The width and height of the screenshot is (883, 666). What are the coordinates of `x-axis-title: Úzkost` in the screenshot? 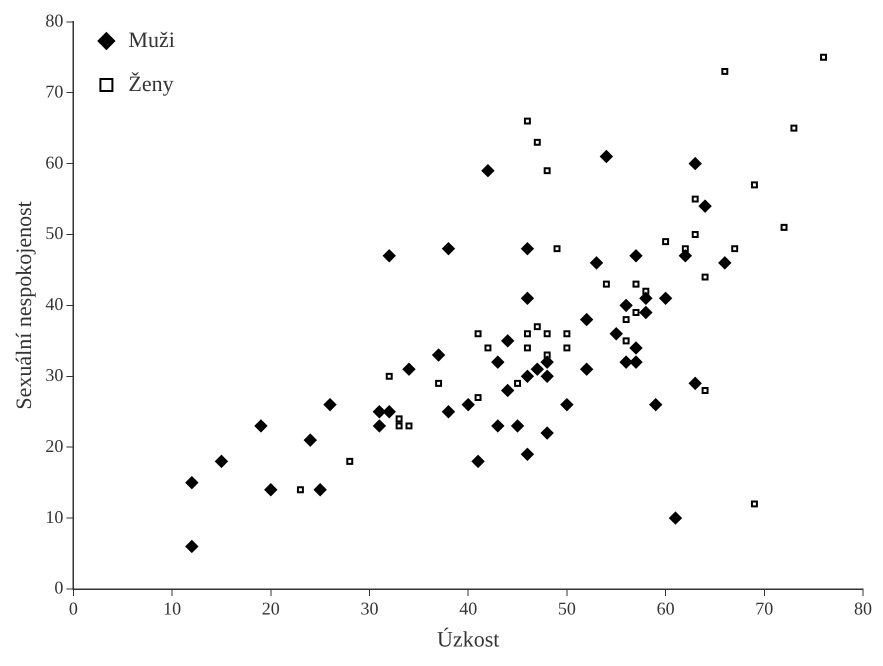 It's located at (468, 639).